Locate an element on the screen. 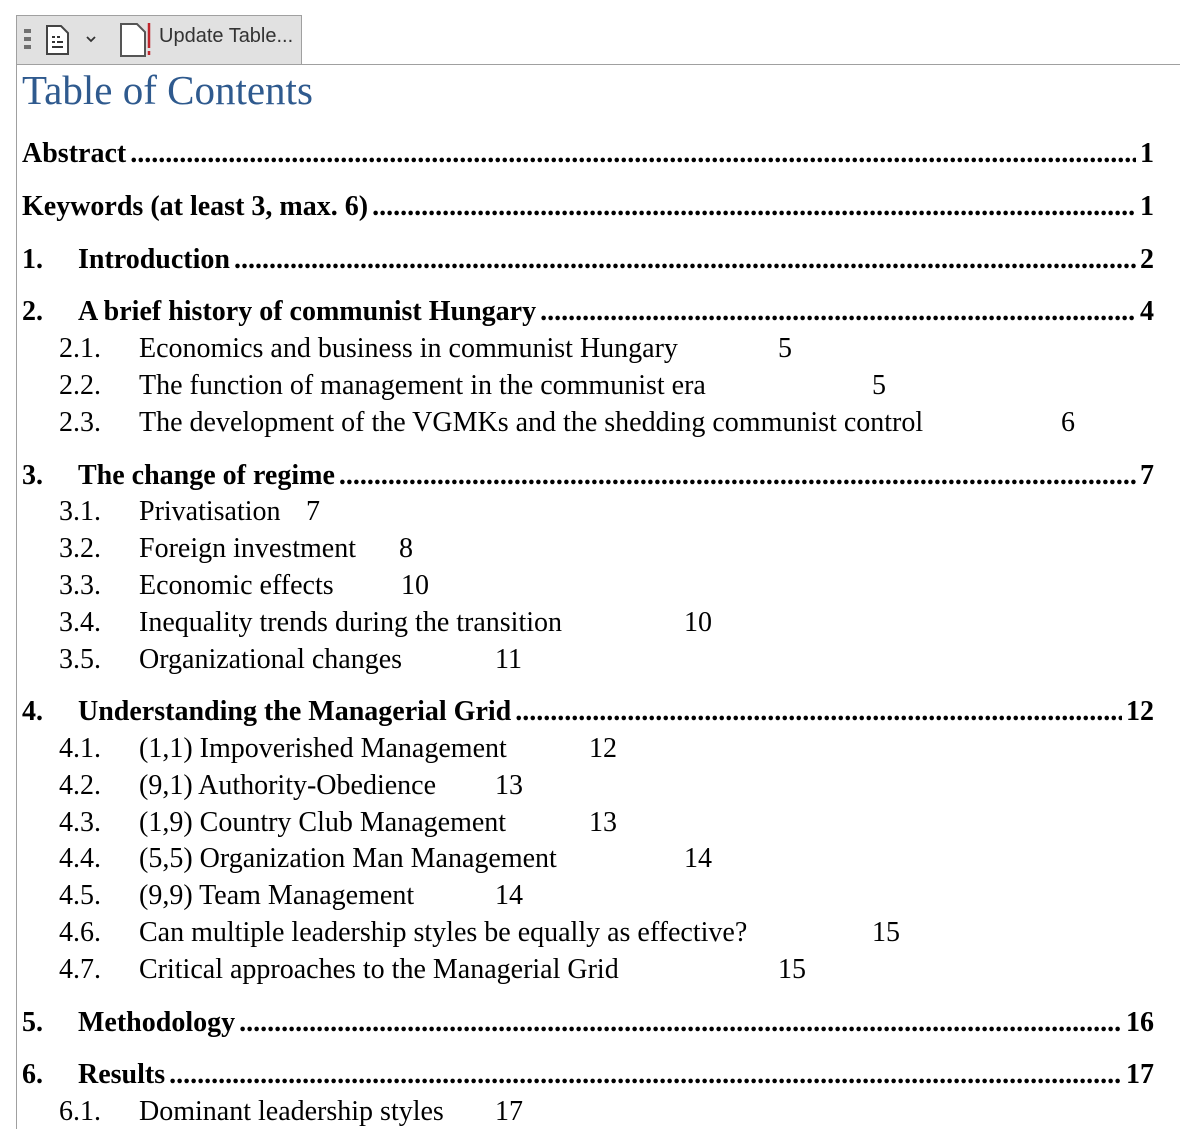 The height and width of the screenshot is (1129, 1180). entry-title: Abstract is located at coordinates (74, 153).